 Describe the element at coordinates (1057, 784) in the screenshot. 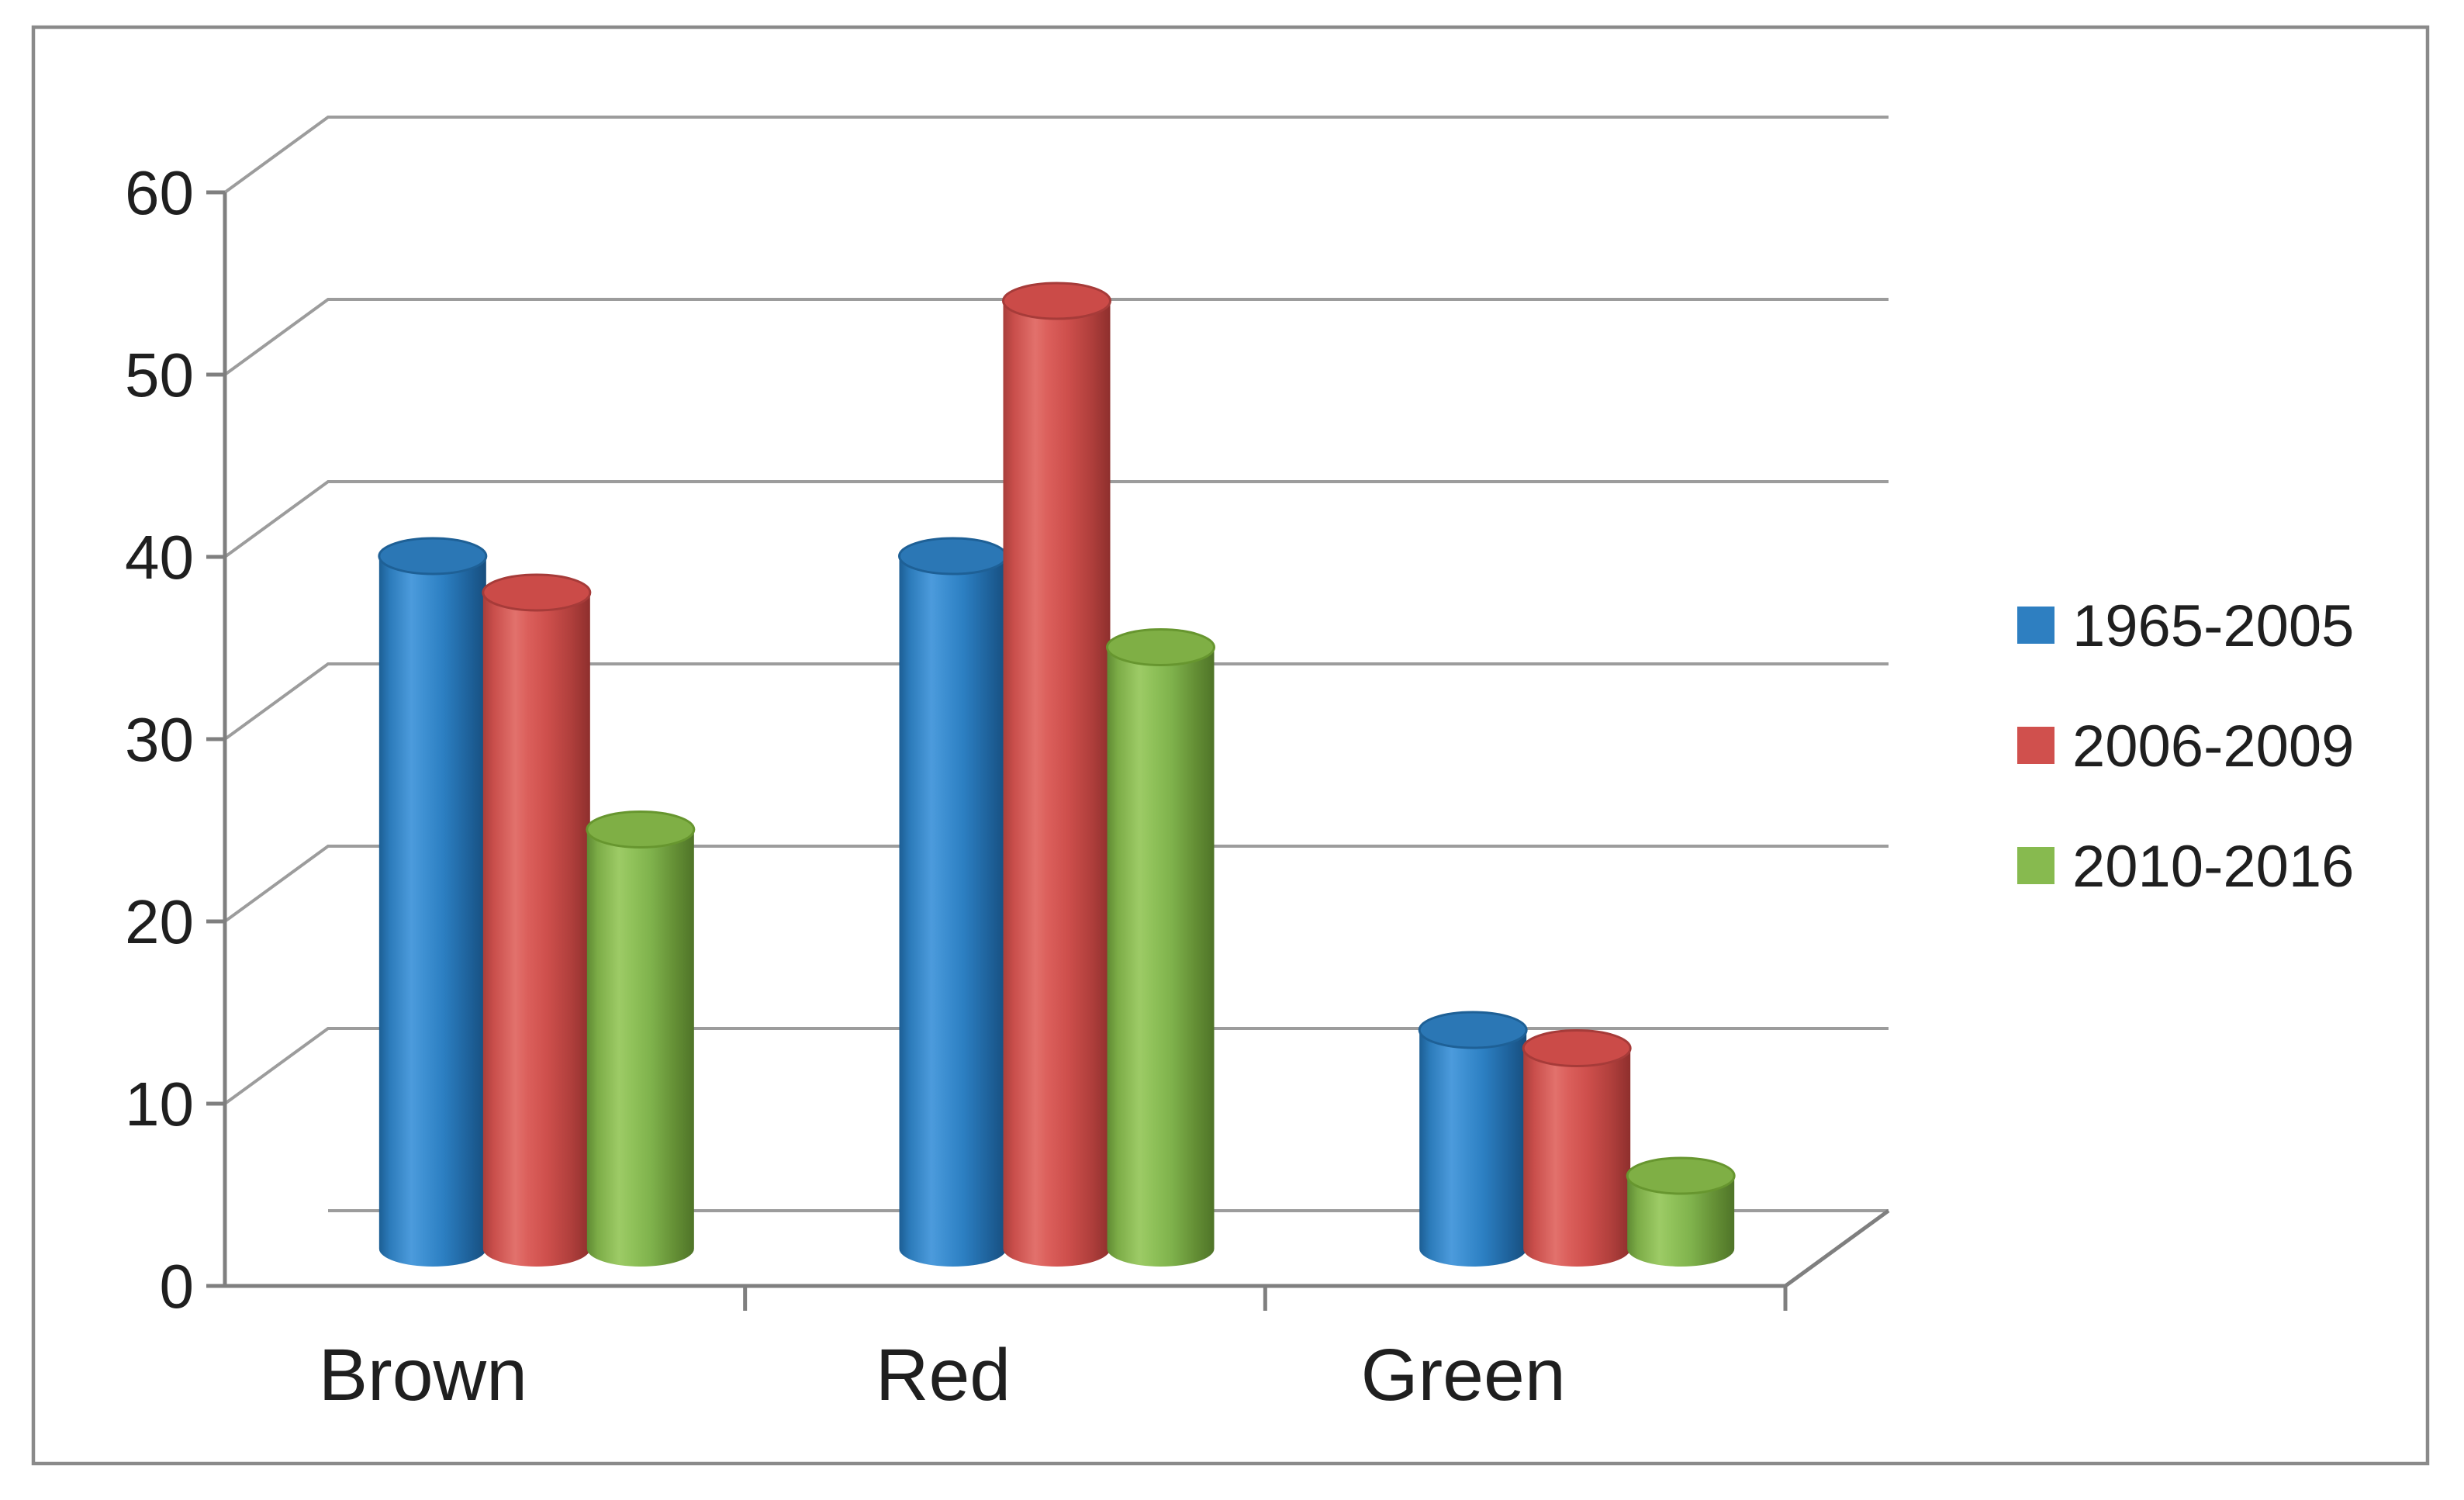

I see `bar-body-Red-2006-2009` at that location.